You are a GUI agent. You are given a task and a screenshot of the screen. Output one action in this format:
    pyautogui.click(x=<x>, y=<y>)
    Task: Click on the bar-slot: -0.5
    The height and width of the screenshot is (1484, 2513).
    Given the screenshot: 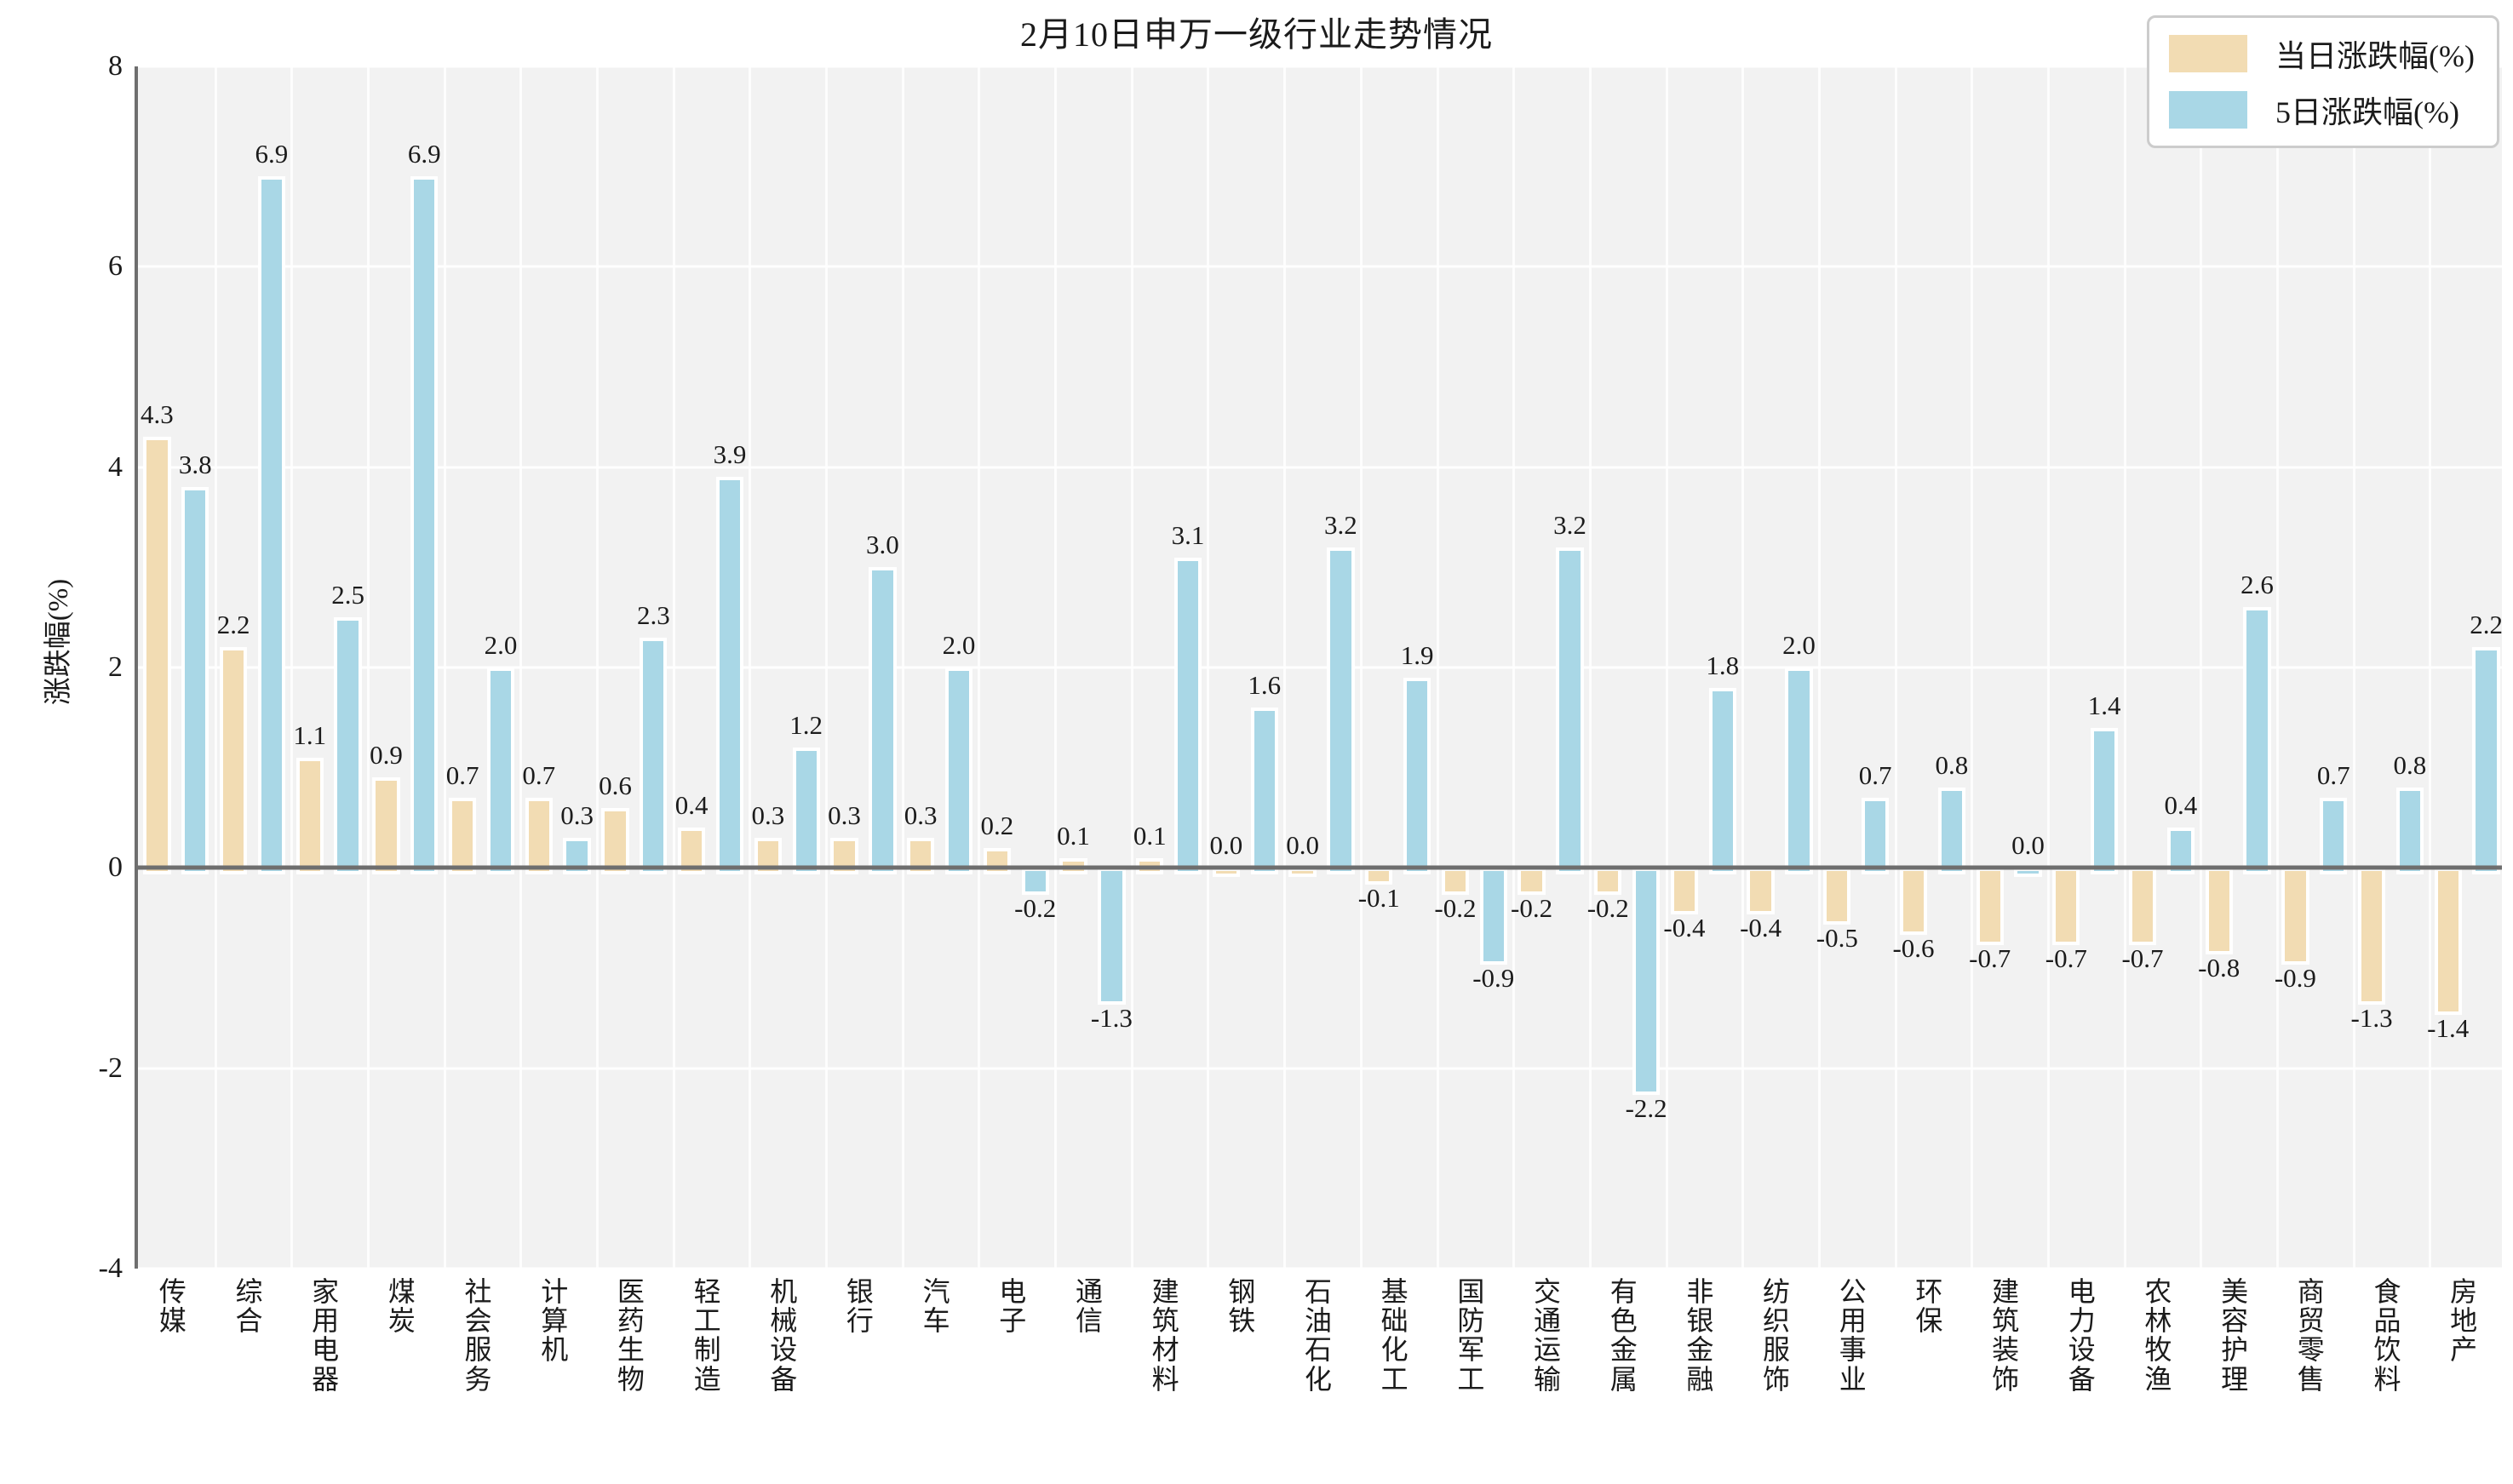 What is the action you would take?
    pyautogui.click(x=1837, y=667)
    